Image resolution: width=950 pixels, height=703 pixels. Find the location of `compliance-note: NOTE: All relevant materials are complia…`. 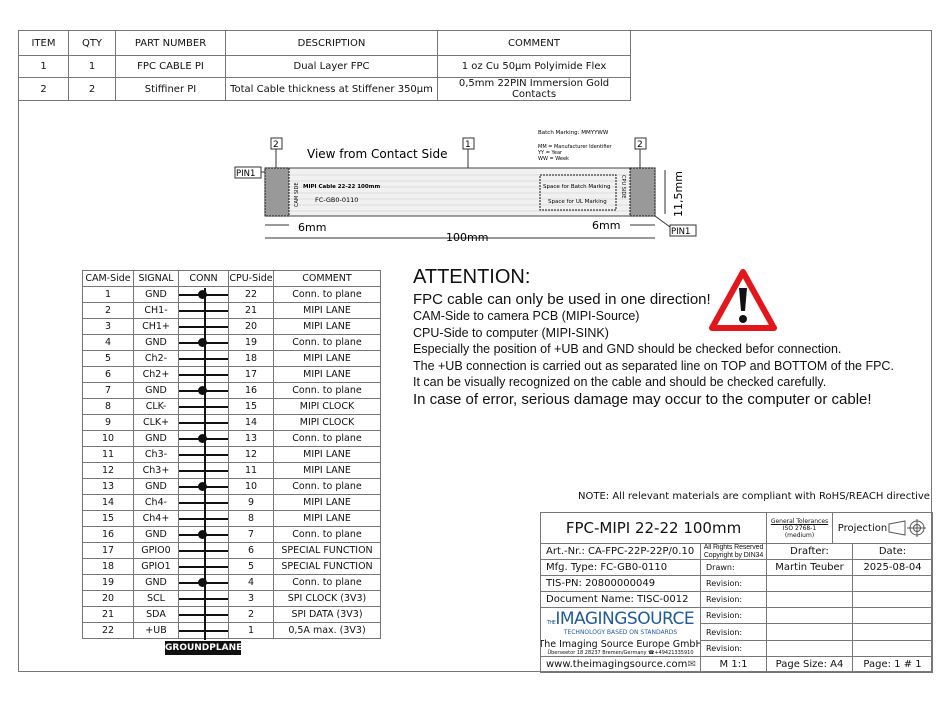

compliance-note: NOTE: All relevant materials are complia… is located at coordinates (754, 496).